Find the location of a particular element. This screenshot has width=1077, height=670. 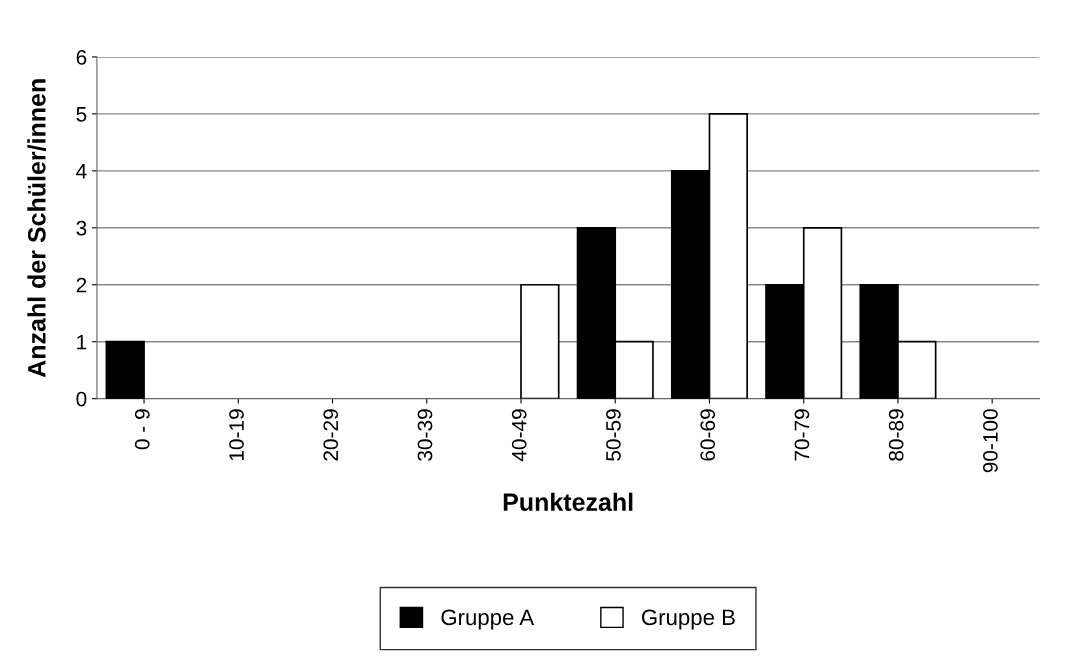

x-tick-label: 80-89 is located at coordinates (896, 435).